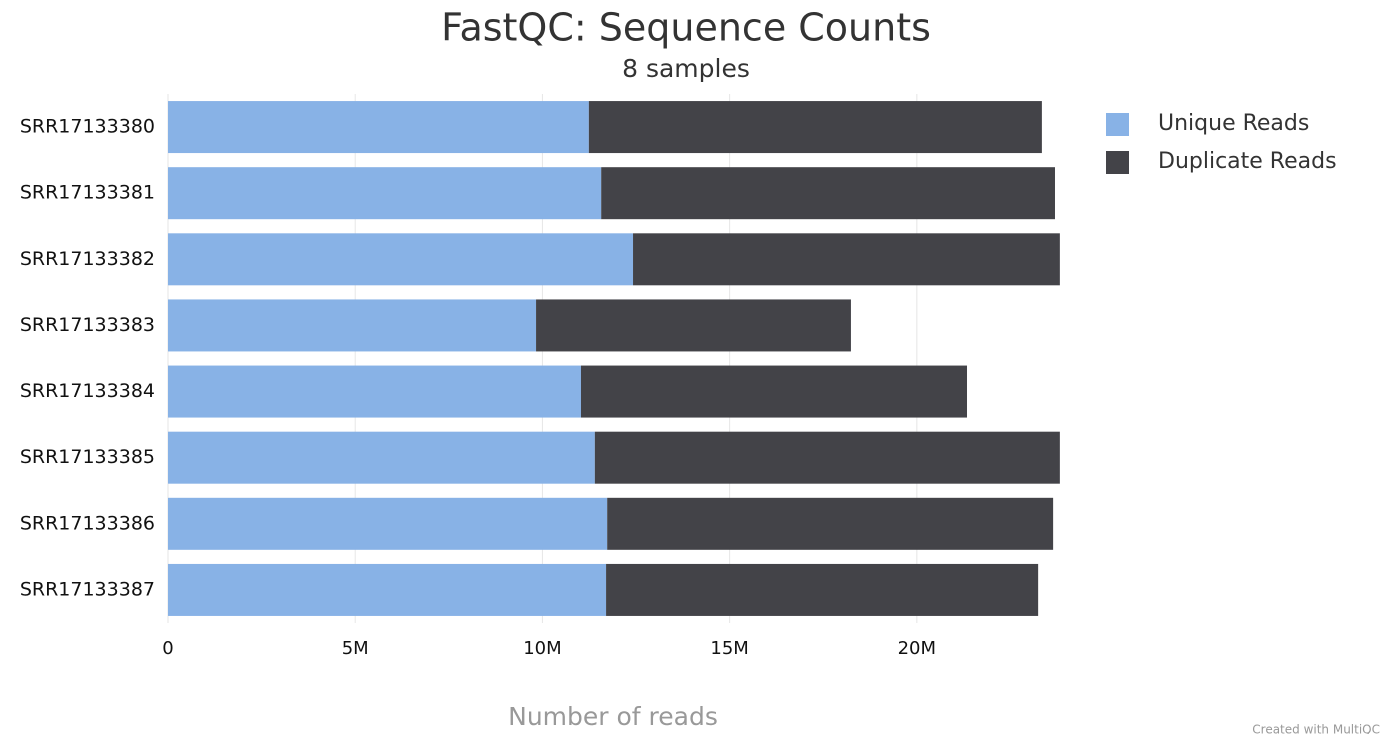 This screenshot has width=1384, height=738. I want to click on x-tick-label: 0, so click(167, 648).